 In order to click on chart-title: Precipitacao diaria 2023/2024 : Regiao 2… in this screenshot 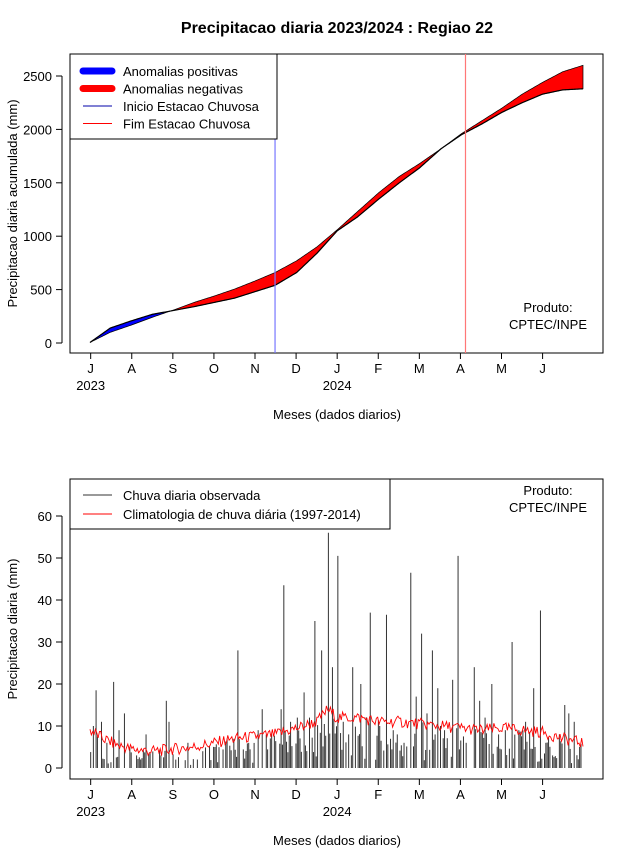, I will do `click(337, 28)`.